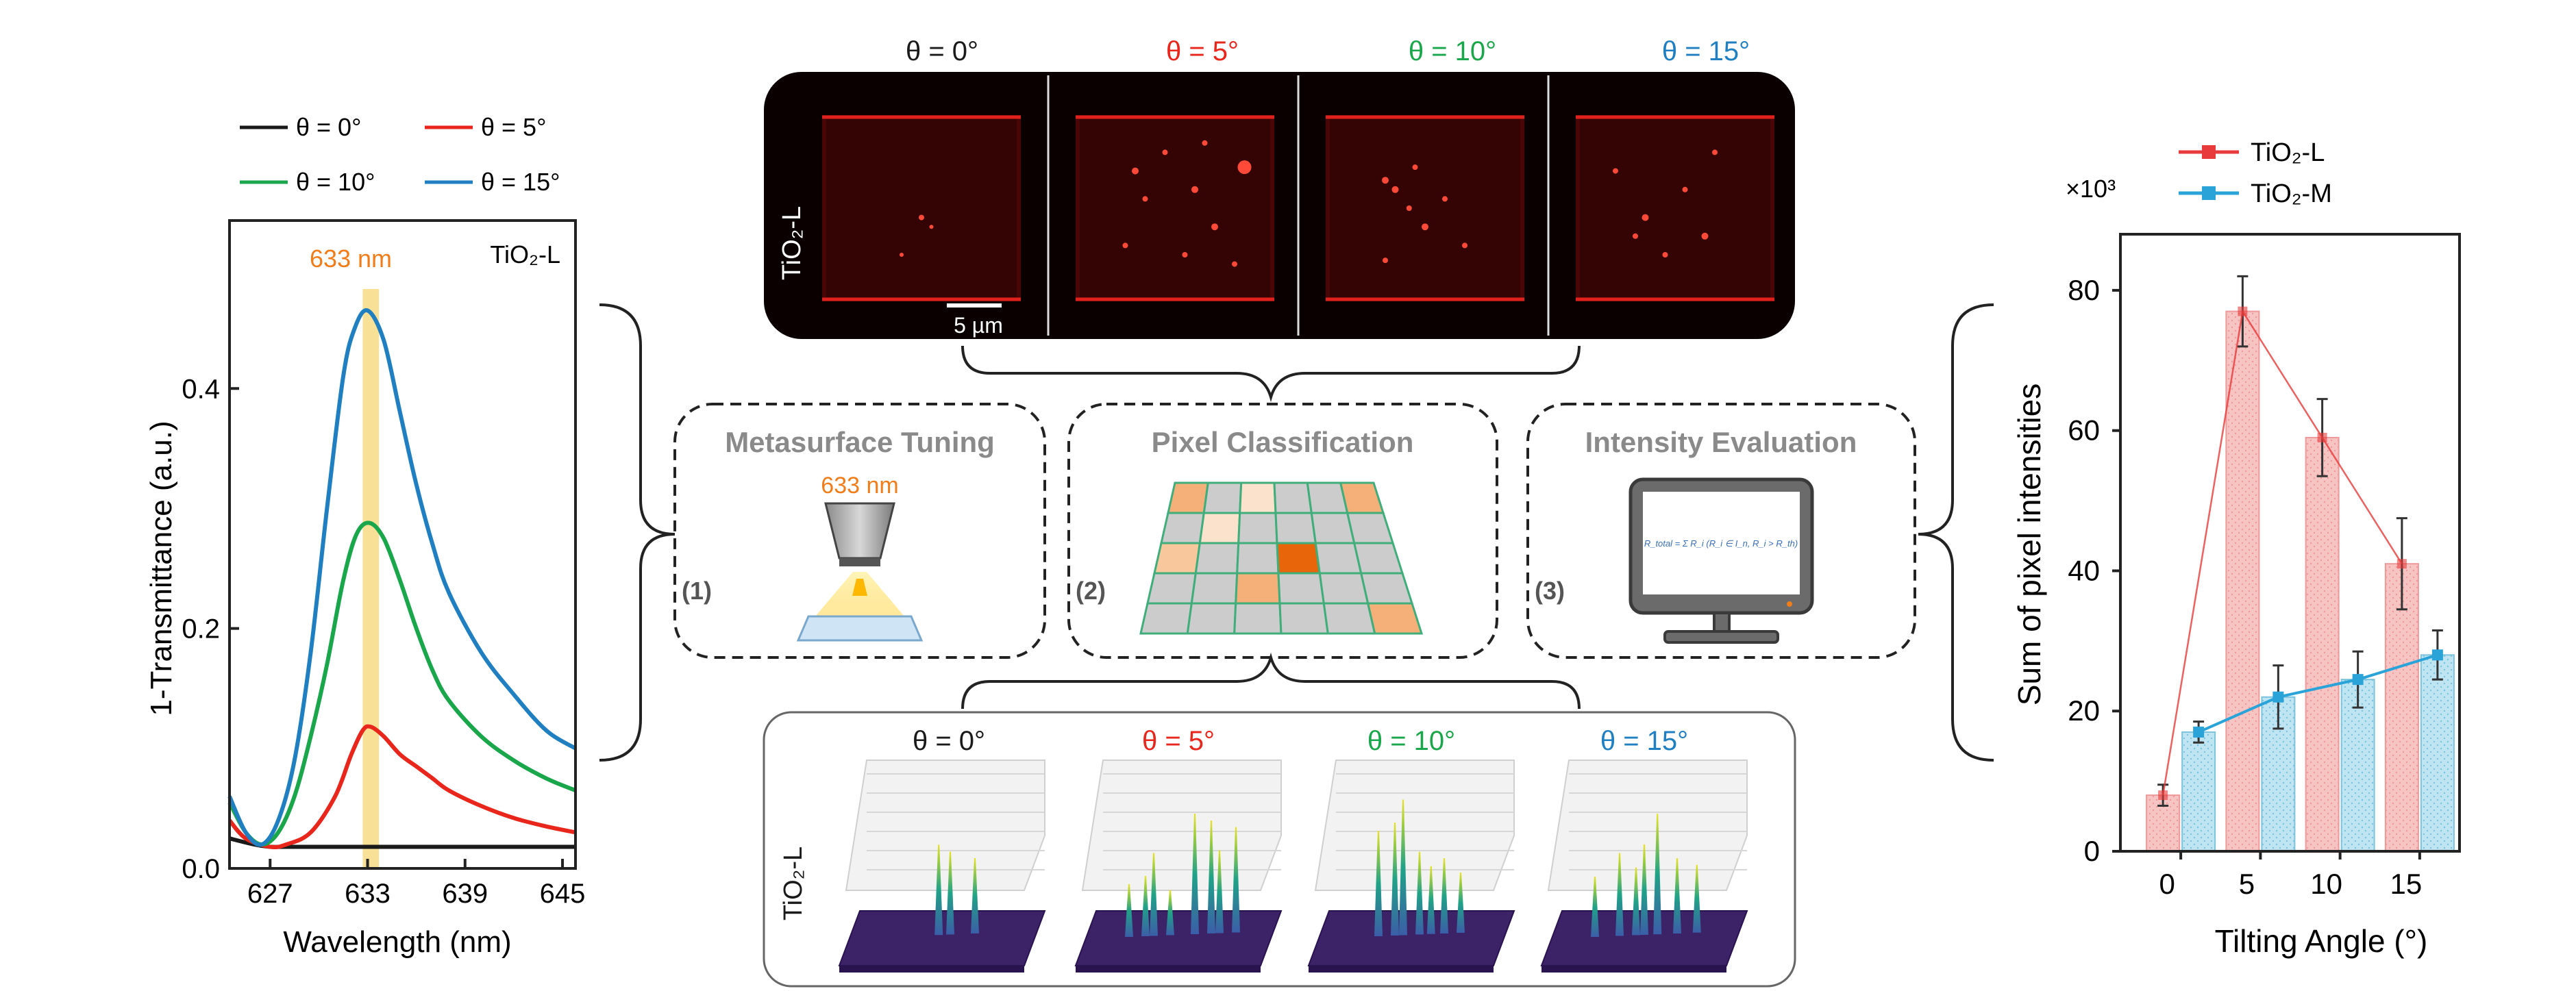  Describe the element at coordinates (2084, 570) in the screenshot. I see `right-y-tick-label-2: 40` at that location.